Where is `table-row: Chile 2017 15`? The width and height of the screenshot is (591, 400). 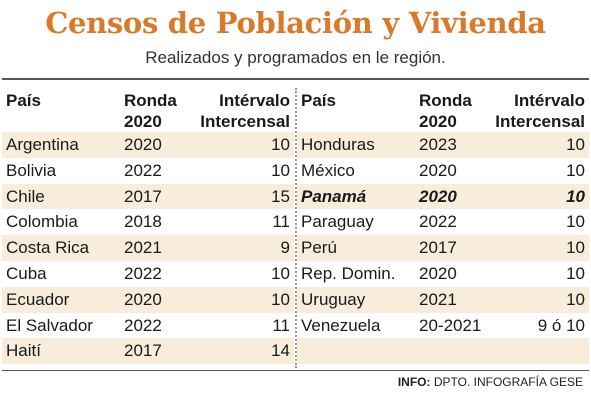
table-row: Chile 2017 15 is located at coordinates (148, 196).